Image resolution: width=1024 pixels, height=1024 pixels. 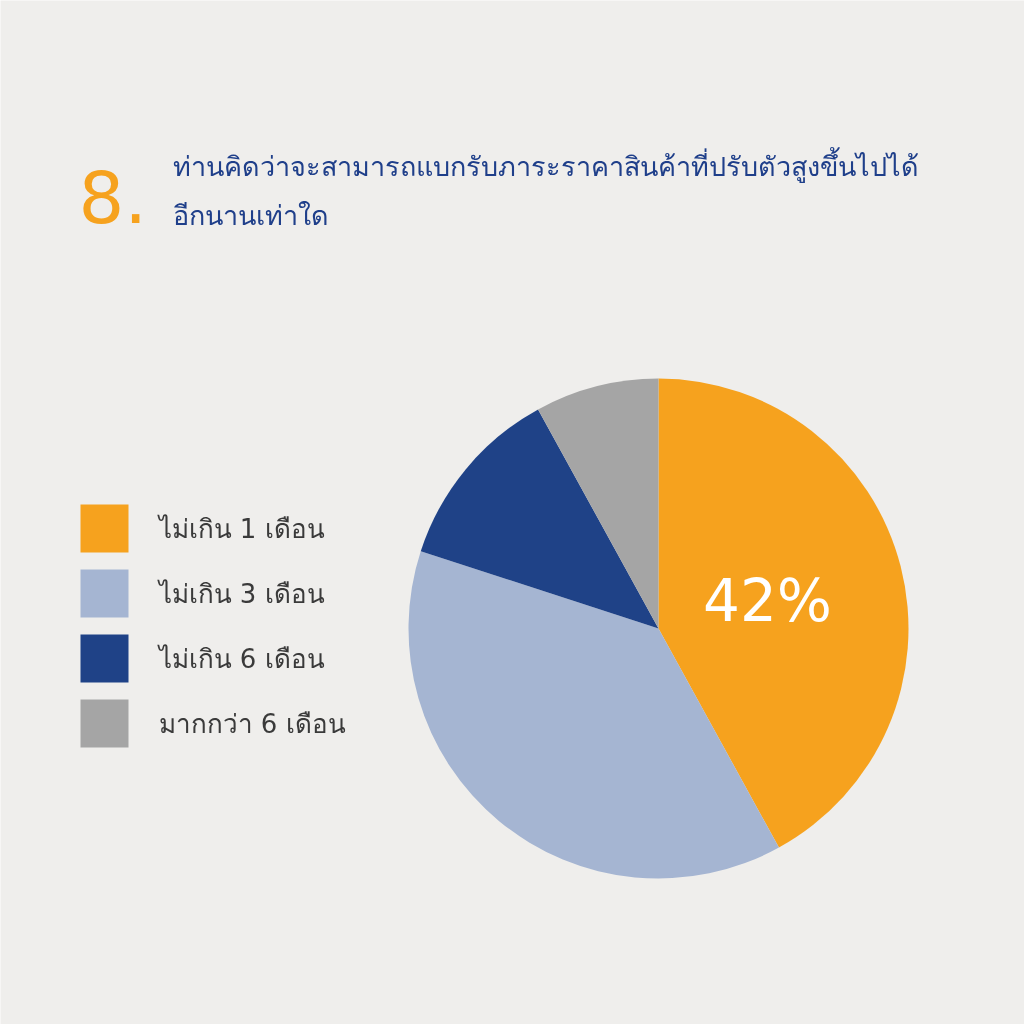 I want to click on legend-label: ไม่เกิน 1 เดือน, so click(x=240, y=528).